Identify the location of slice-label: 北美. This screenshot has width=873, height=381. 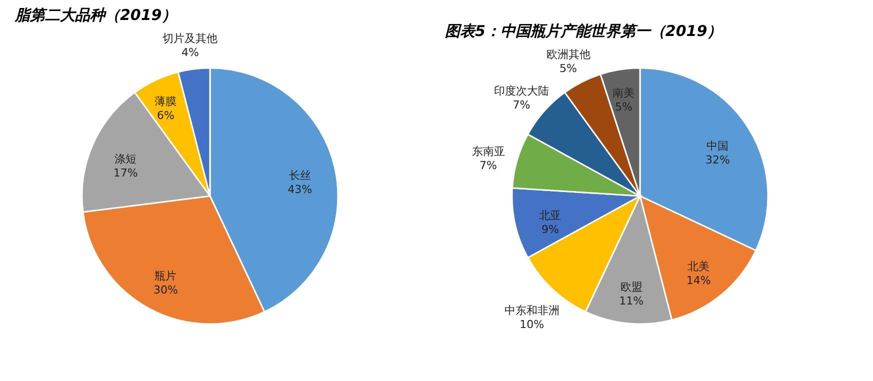
(699, 266).